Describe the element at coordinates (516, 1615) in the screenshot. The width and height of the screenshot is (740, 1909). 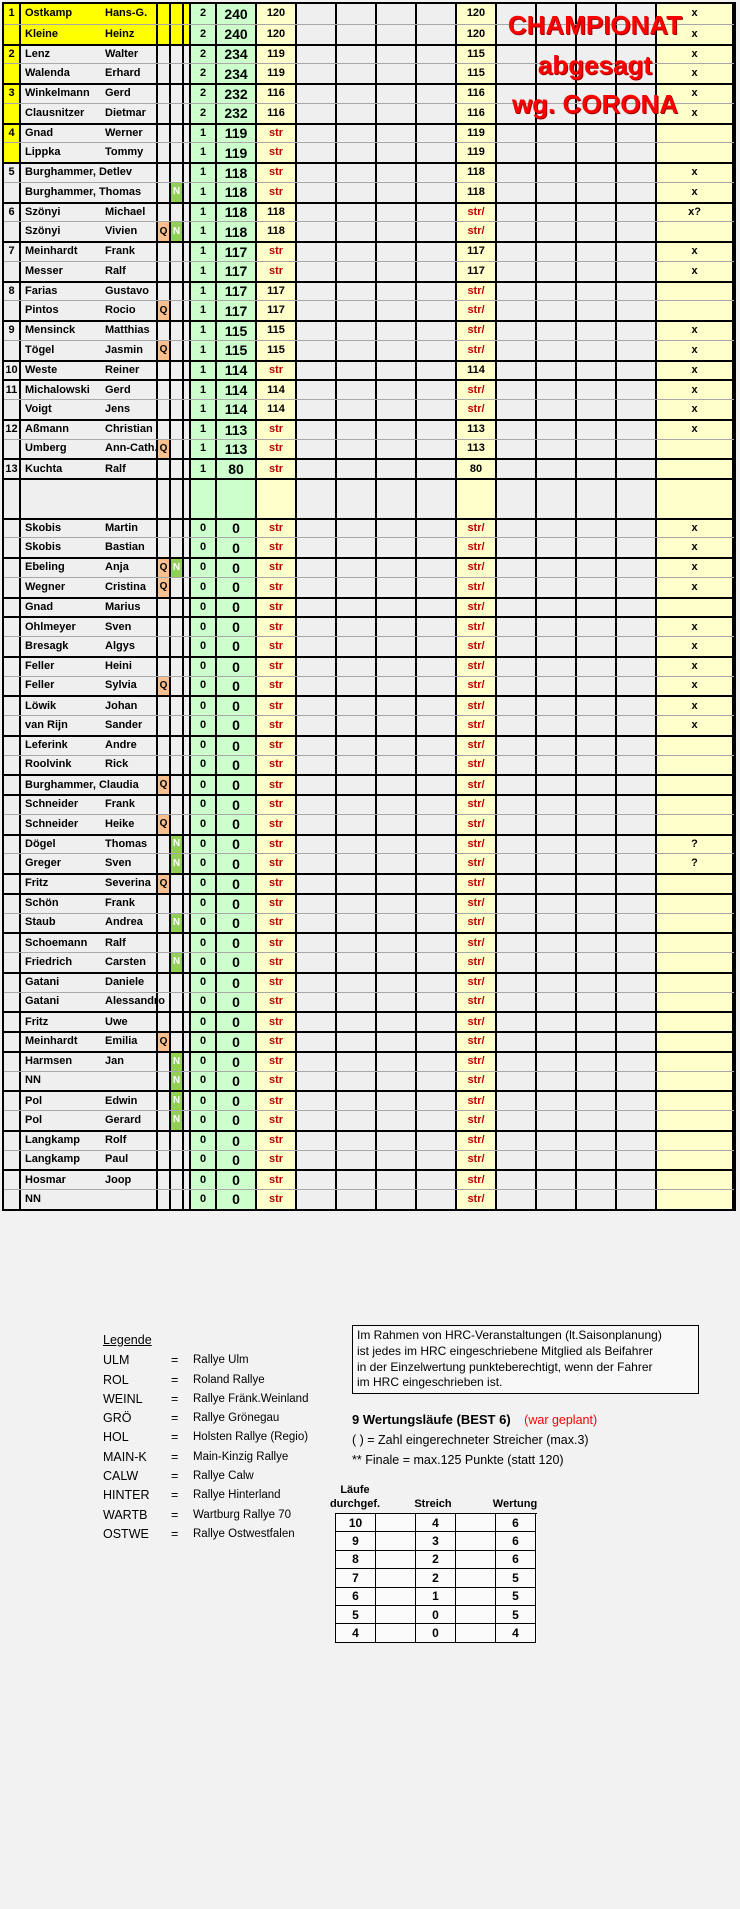
I see `wertung-cell: 5` at that location.